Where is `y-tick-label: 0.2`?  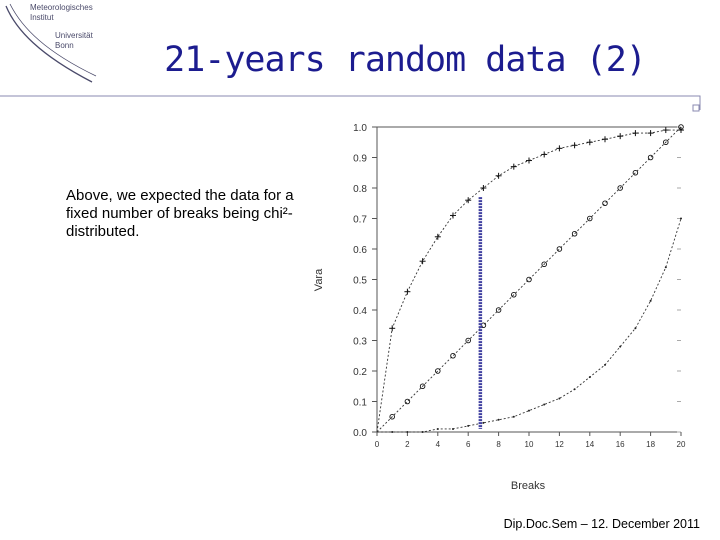
y-tick-label: 0.2 is located at coordinates (360, 372).